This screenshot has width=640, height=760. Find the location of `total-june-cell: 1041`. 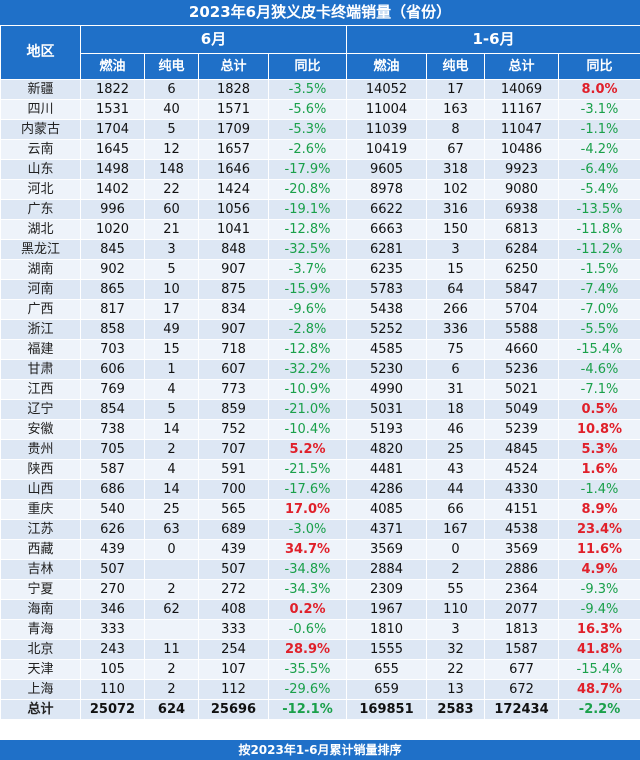

total-june-cell: 1041 is located at coordinates (233, 229).